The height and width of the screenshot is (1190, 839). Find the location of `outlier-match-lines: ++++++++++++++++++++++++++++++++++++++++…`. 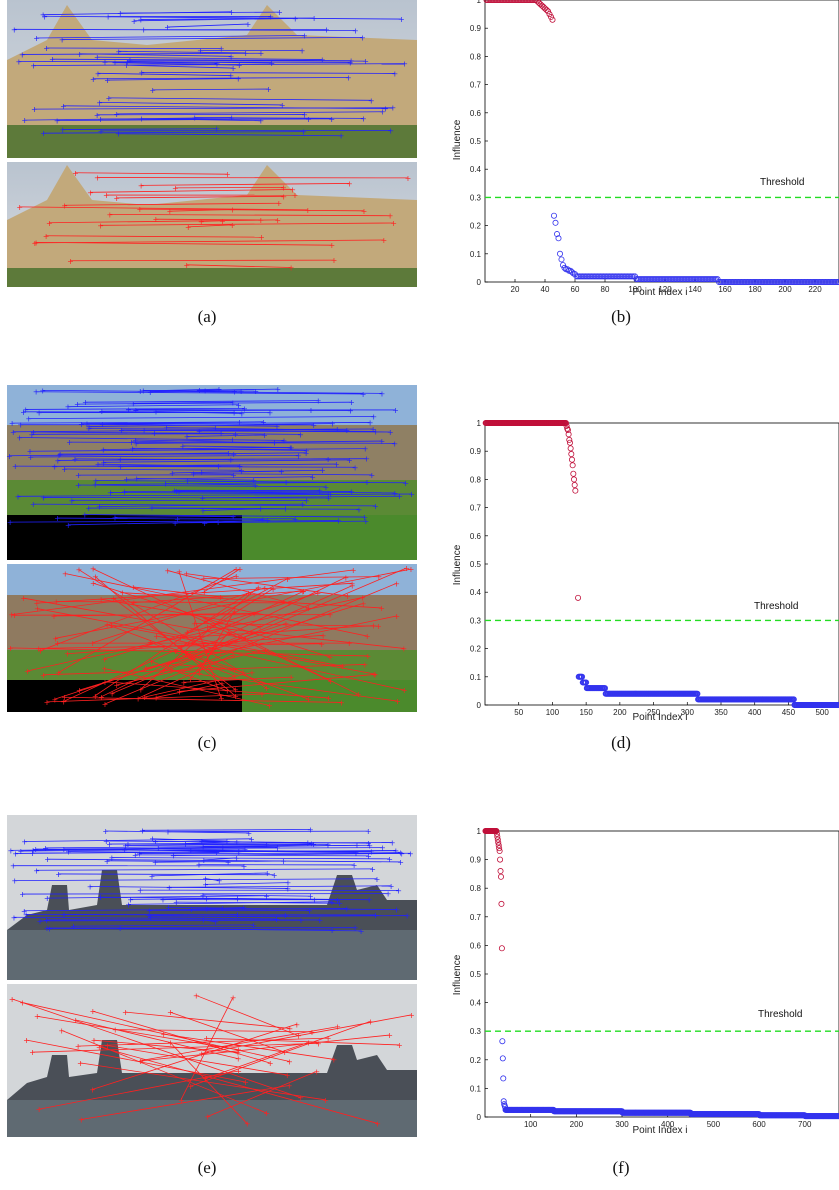

outlier-match-lines: ++++++++++++++++++++++++++++++++++++++++… is located at coordinates (213, 221).